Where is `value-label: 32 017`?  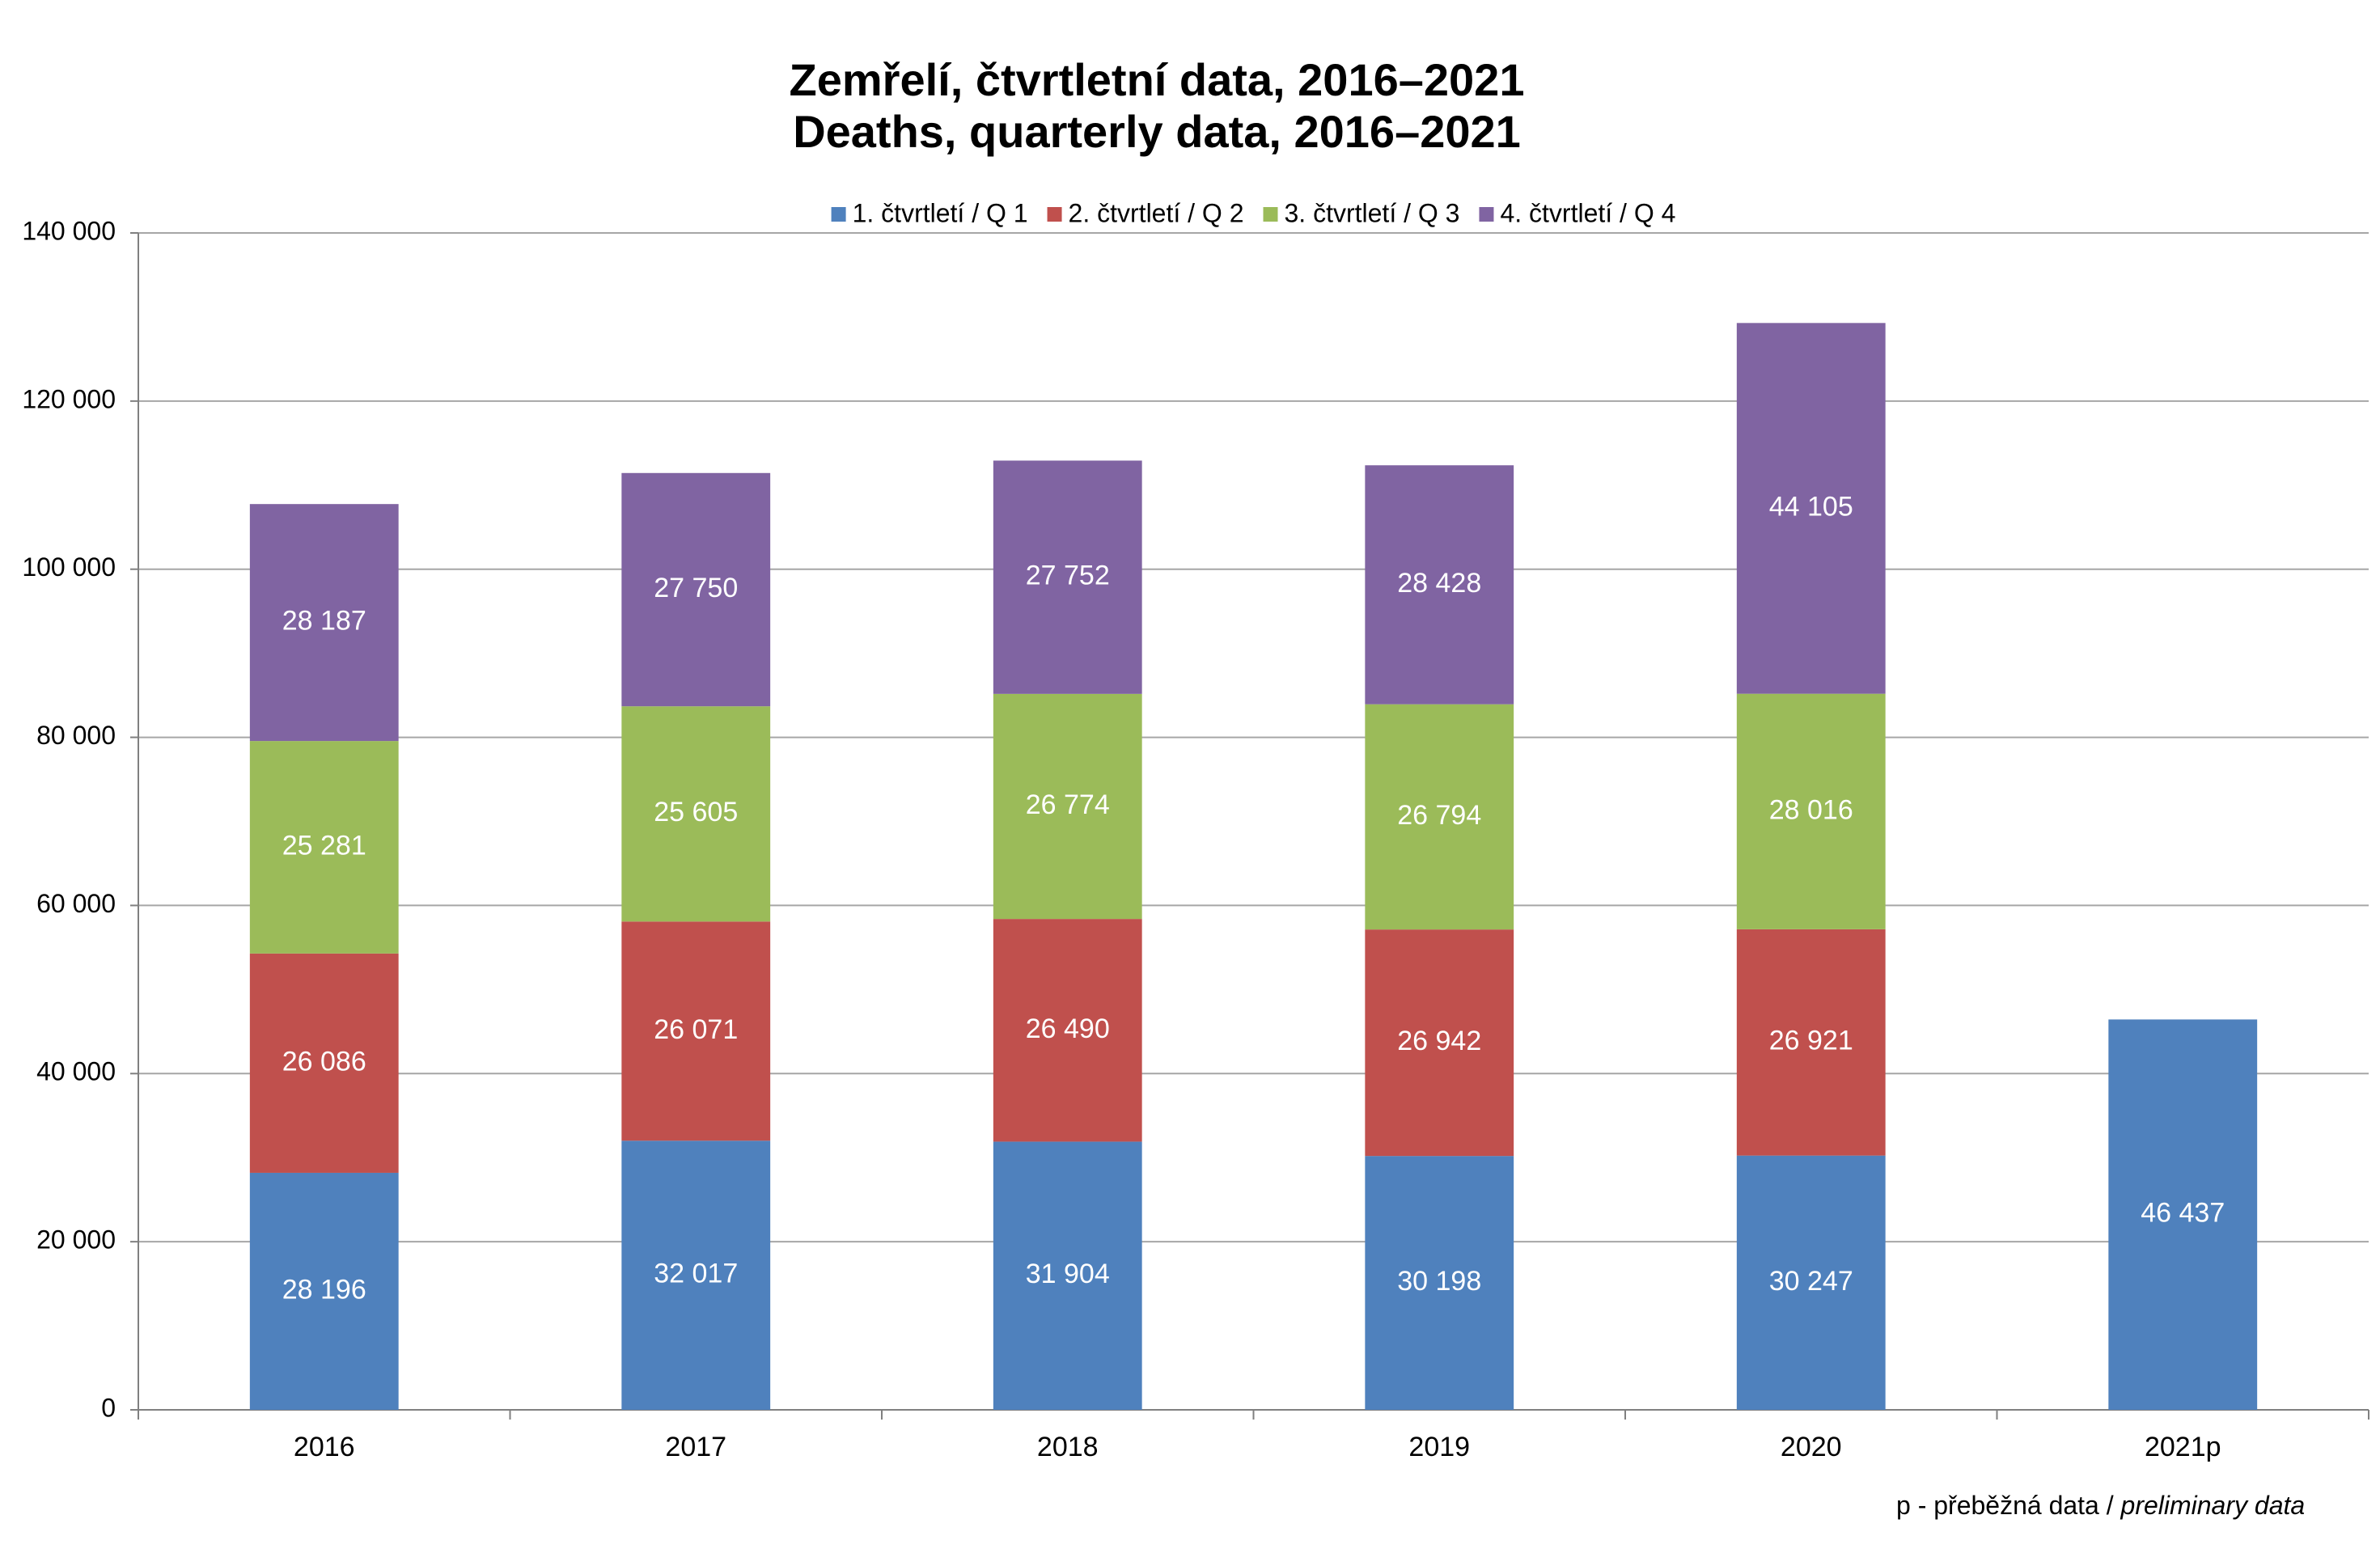
value-label: 32 017 is located at coordinates (696, 1274).